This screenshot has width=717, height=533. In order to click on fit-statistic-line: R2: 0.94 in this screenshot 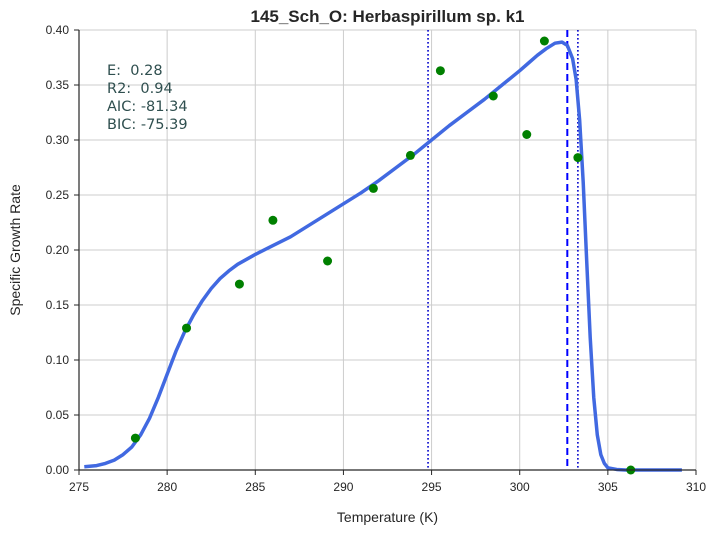, I will do `click(140, 89)`.